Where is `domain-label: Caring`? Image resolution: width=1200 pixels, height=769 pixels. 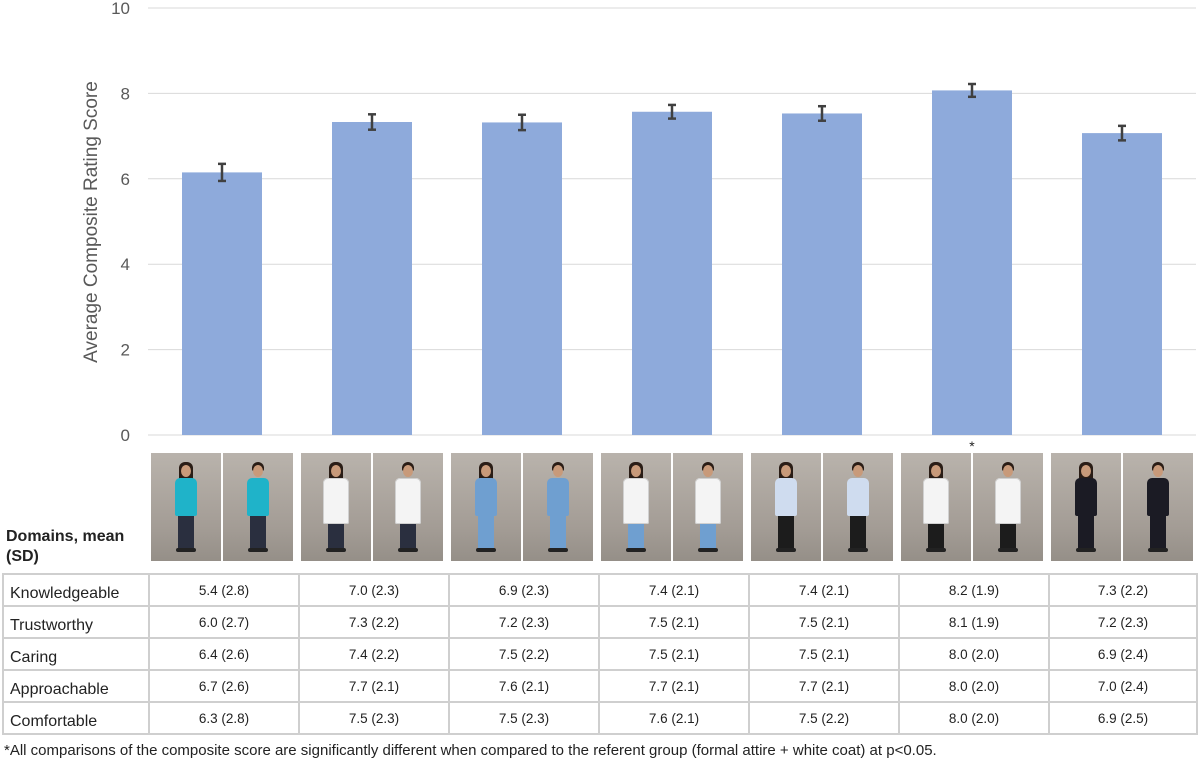 domain-label: Caring is located at coordinates (76, 654).